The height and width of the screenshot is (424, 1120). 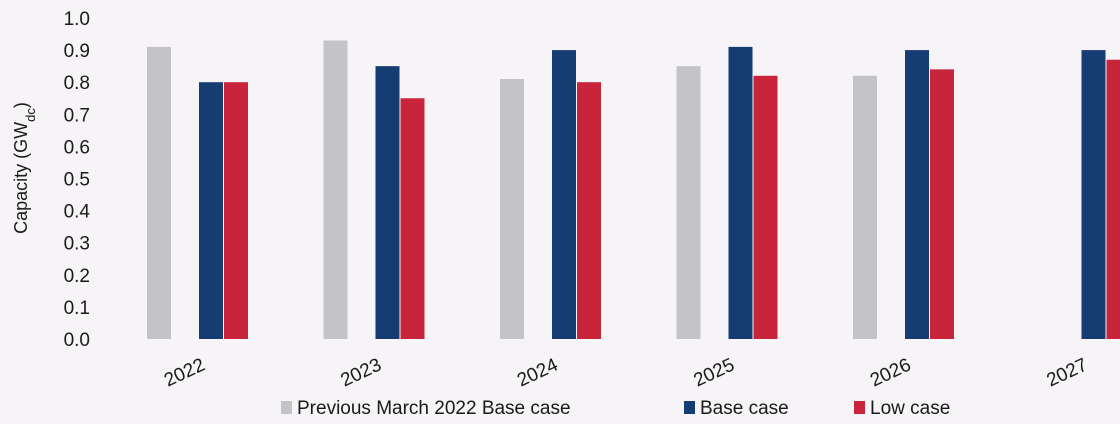 I want to click on bar-low-case-2022, so click(x=236, y=210).